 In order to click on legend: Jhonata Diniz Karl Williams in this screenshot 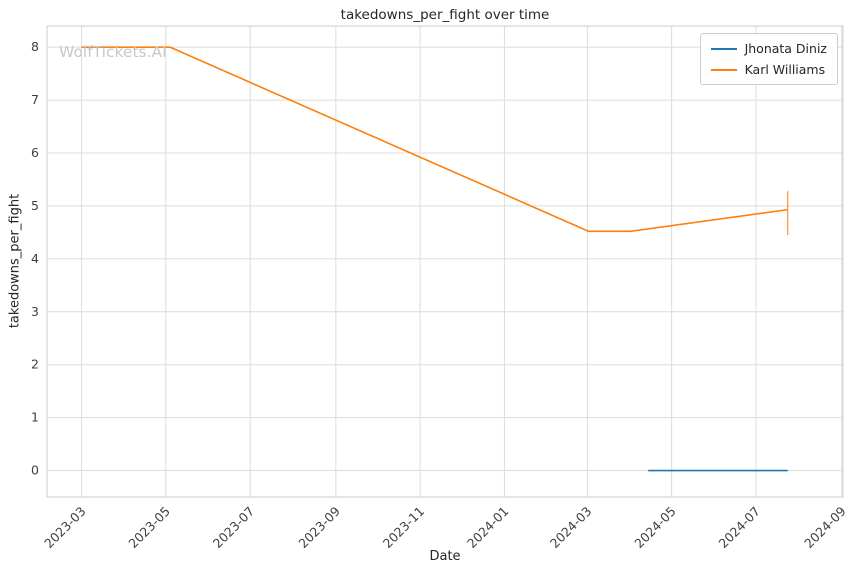, I will do `click(768, 59)`.